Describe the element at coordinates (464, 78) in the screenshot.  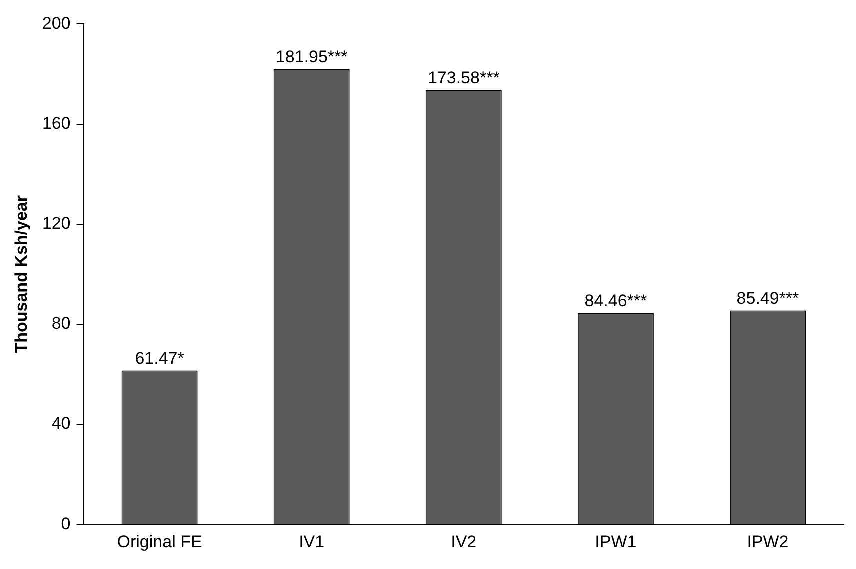
I see `data-label: 173.58***` at that location.